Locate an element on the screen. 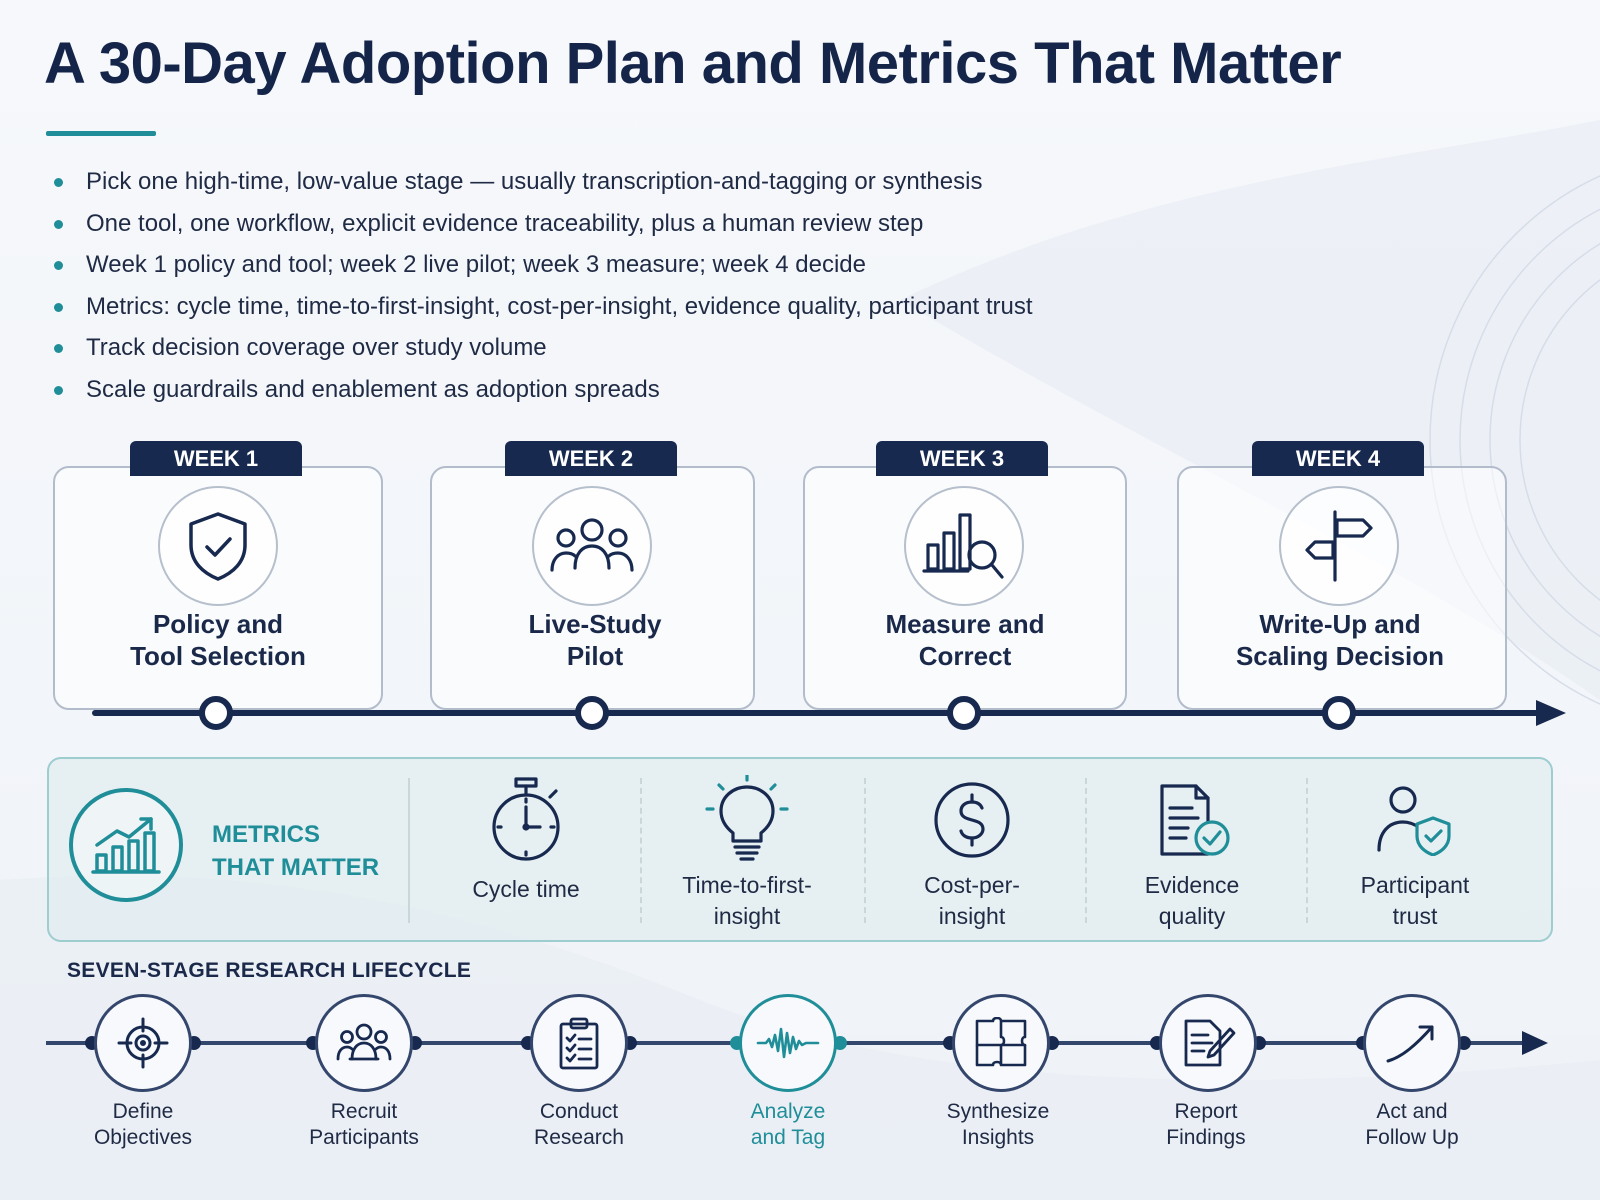 The height and width of the screenshot is (1200, 1600). metric-cycle-time: Cycle time is located at coordinates (526, 837).